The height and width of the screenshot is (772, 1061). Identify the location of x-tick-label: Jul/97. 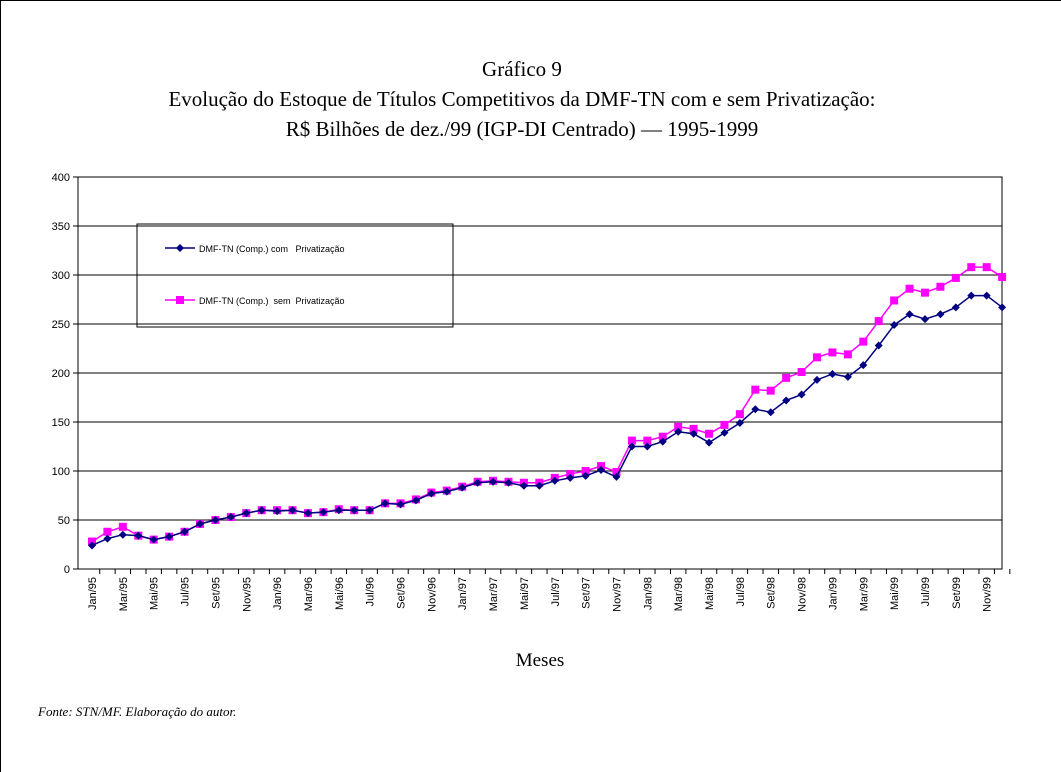
(556, 591).